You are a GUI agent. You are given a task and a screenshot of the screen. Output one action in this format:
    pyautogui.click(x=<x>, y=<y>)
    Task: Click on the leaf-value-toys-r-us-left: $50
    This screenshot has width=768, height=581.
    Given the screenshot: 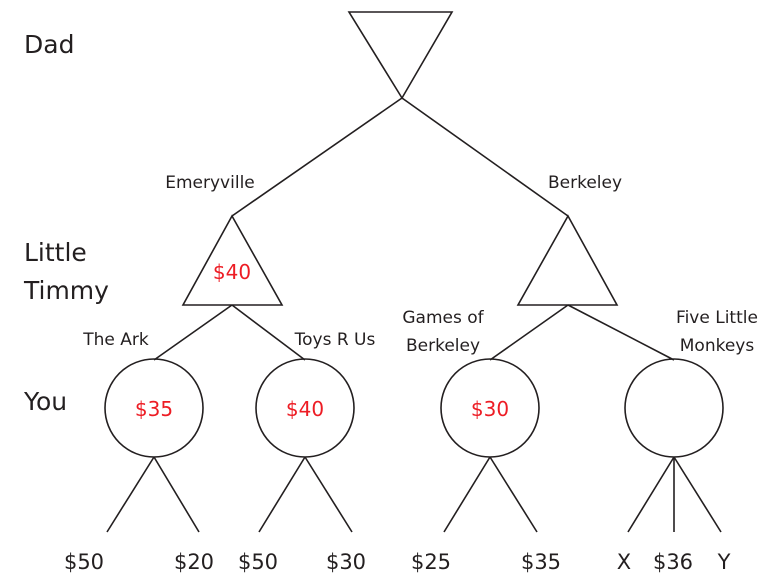 What is the action you would take?
    pyautogui.click(x=258, y=562)
    